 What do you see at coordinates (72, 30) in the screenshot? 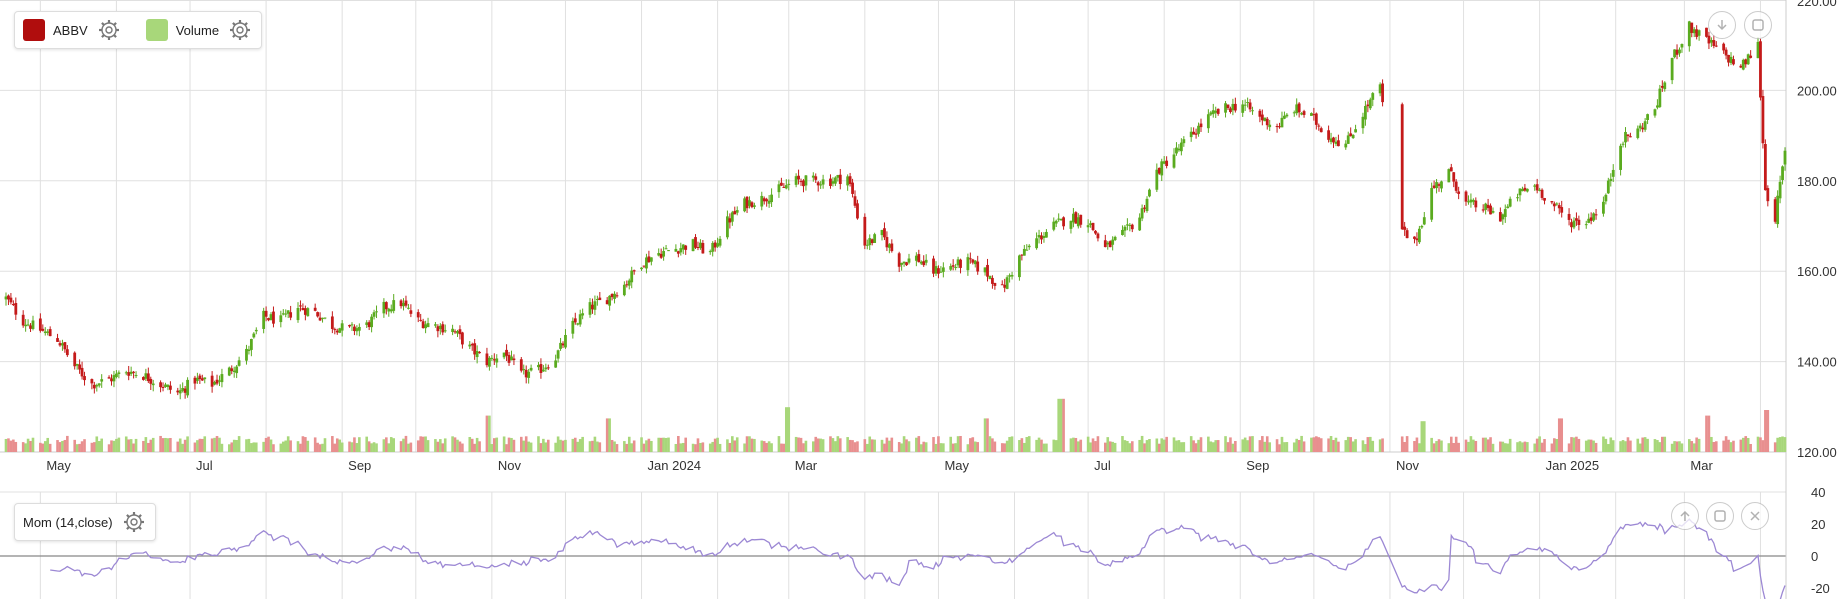
I see `legend-item-abbv: ABBV` at bounding box center [72, 30].